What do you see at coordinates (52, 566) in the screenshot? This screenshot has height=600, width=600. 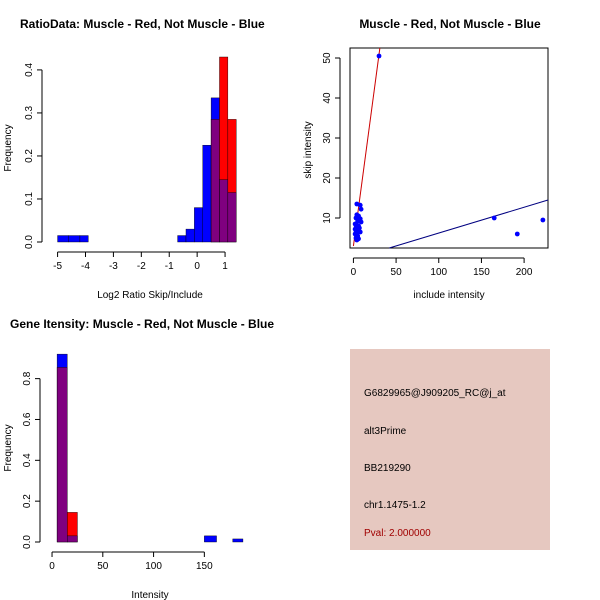 I see `gene-x-tick-label: 0` at bounding box center [52, 566].